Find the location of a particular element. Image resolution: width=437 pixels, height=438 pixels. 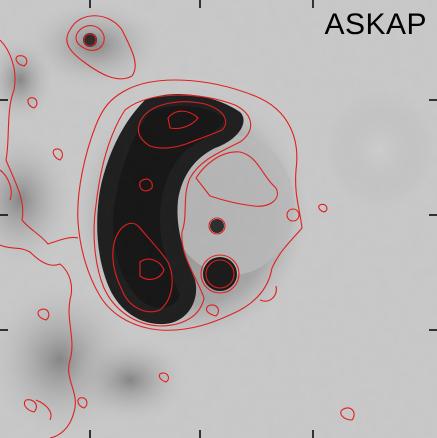

contour-top-source-inner is located at coordinates (90, 38).